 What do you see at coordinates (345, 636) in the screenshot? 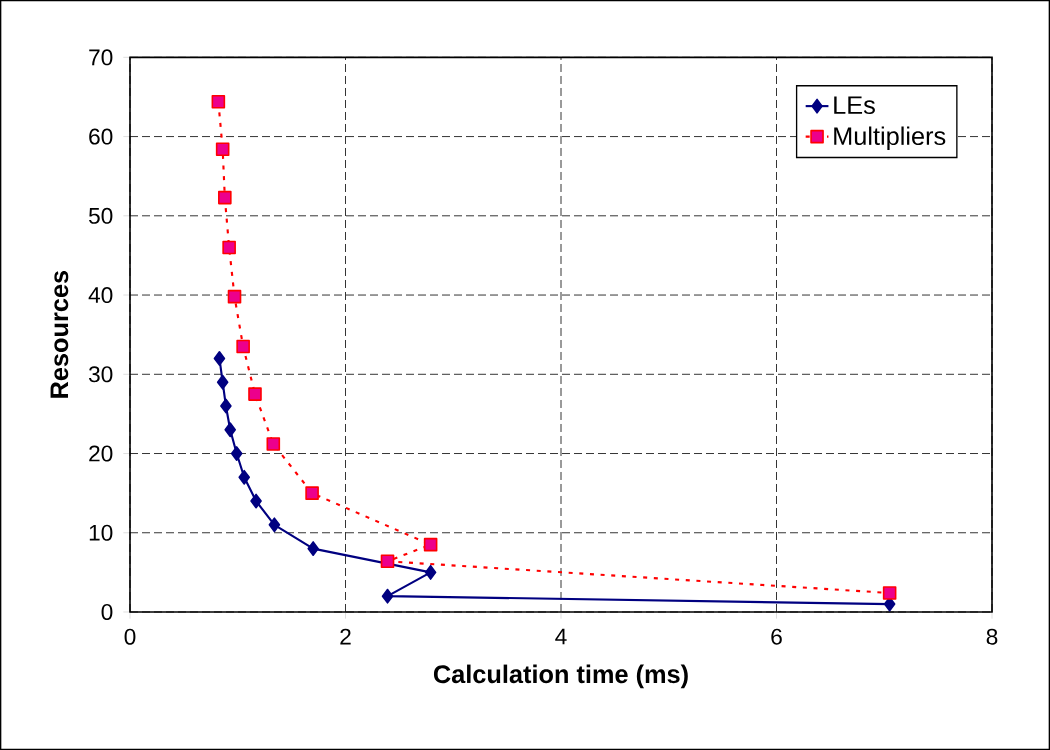
I see `x-tick-label: 2` at bounding box center [345, 636].